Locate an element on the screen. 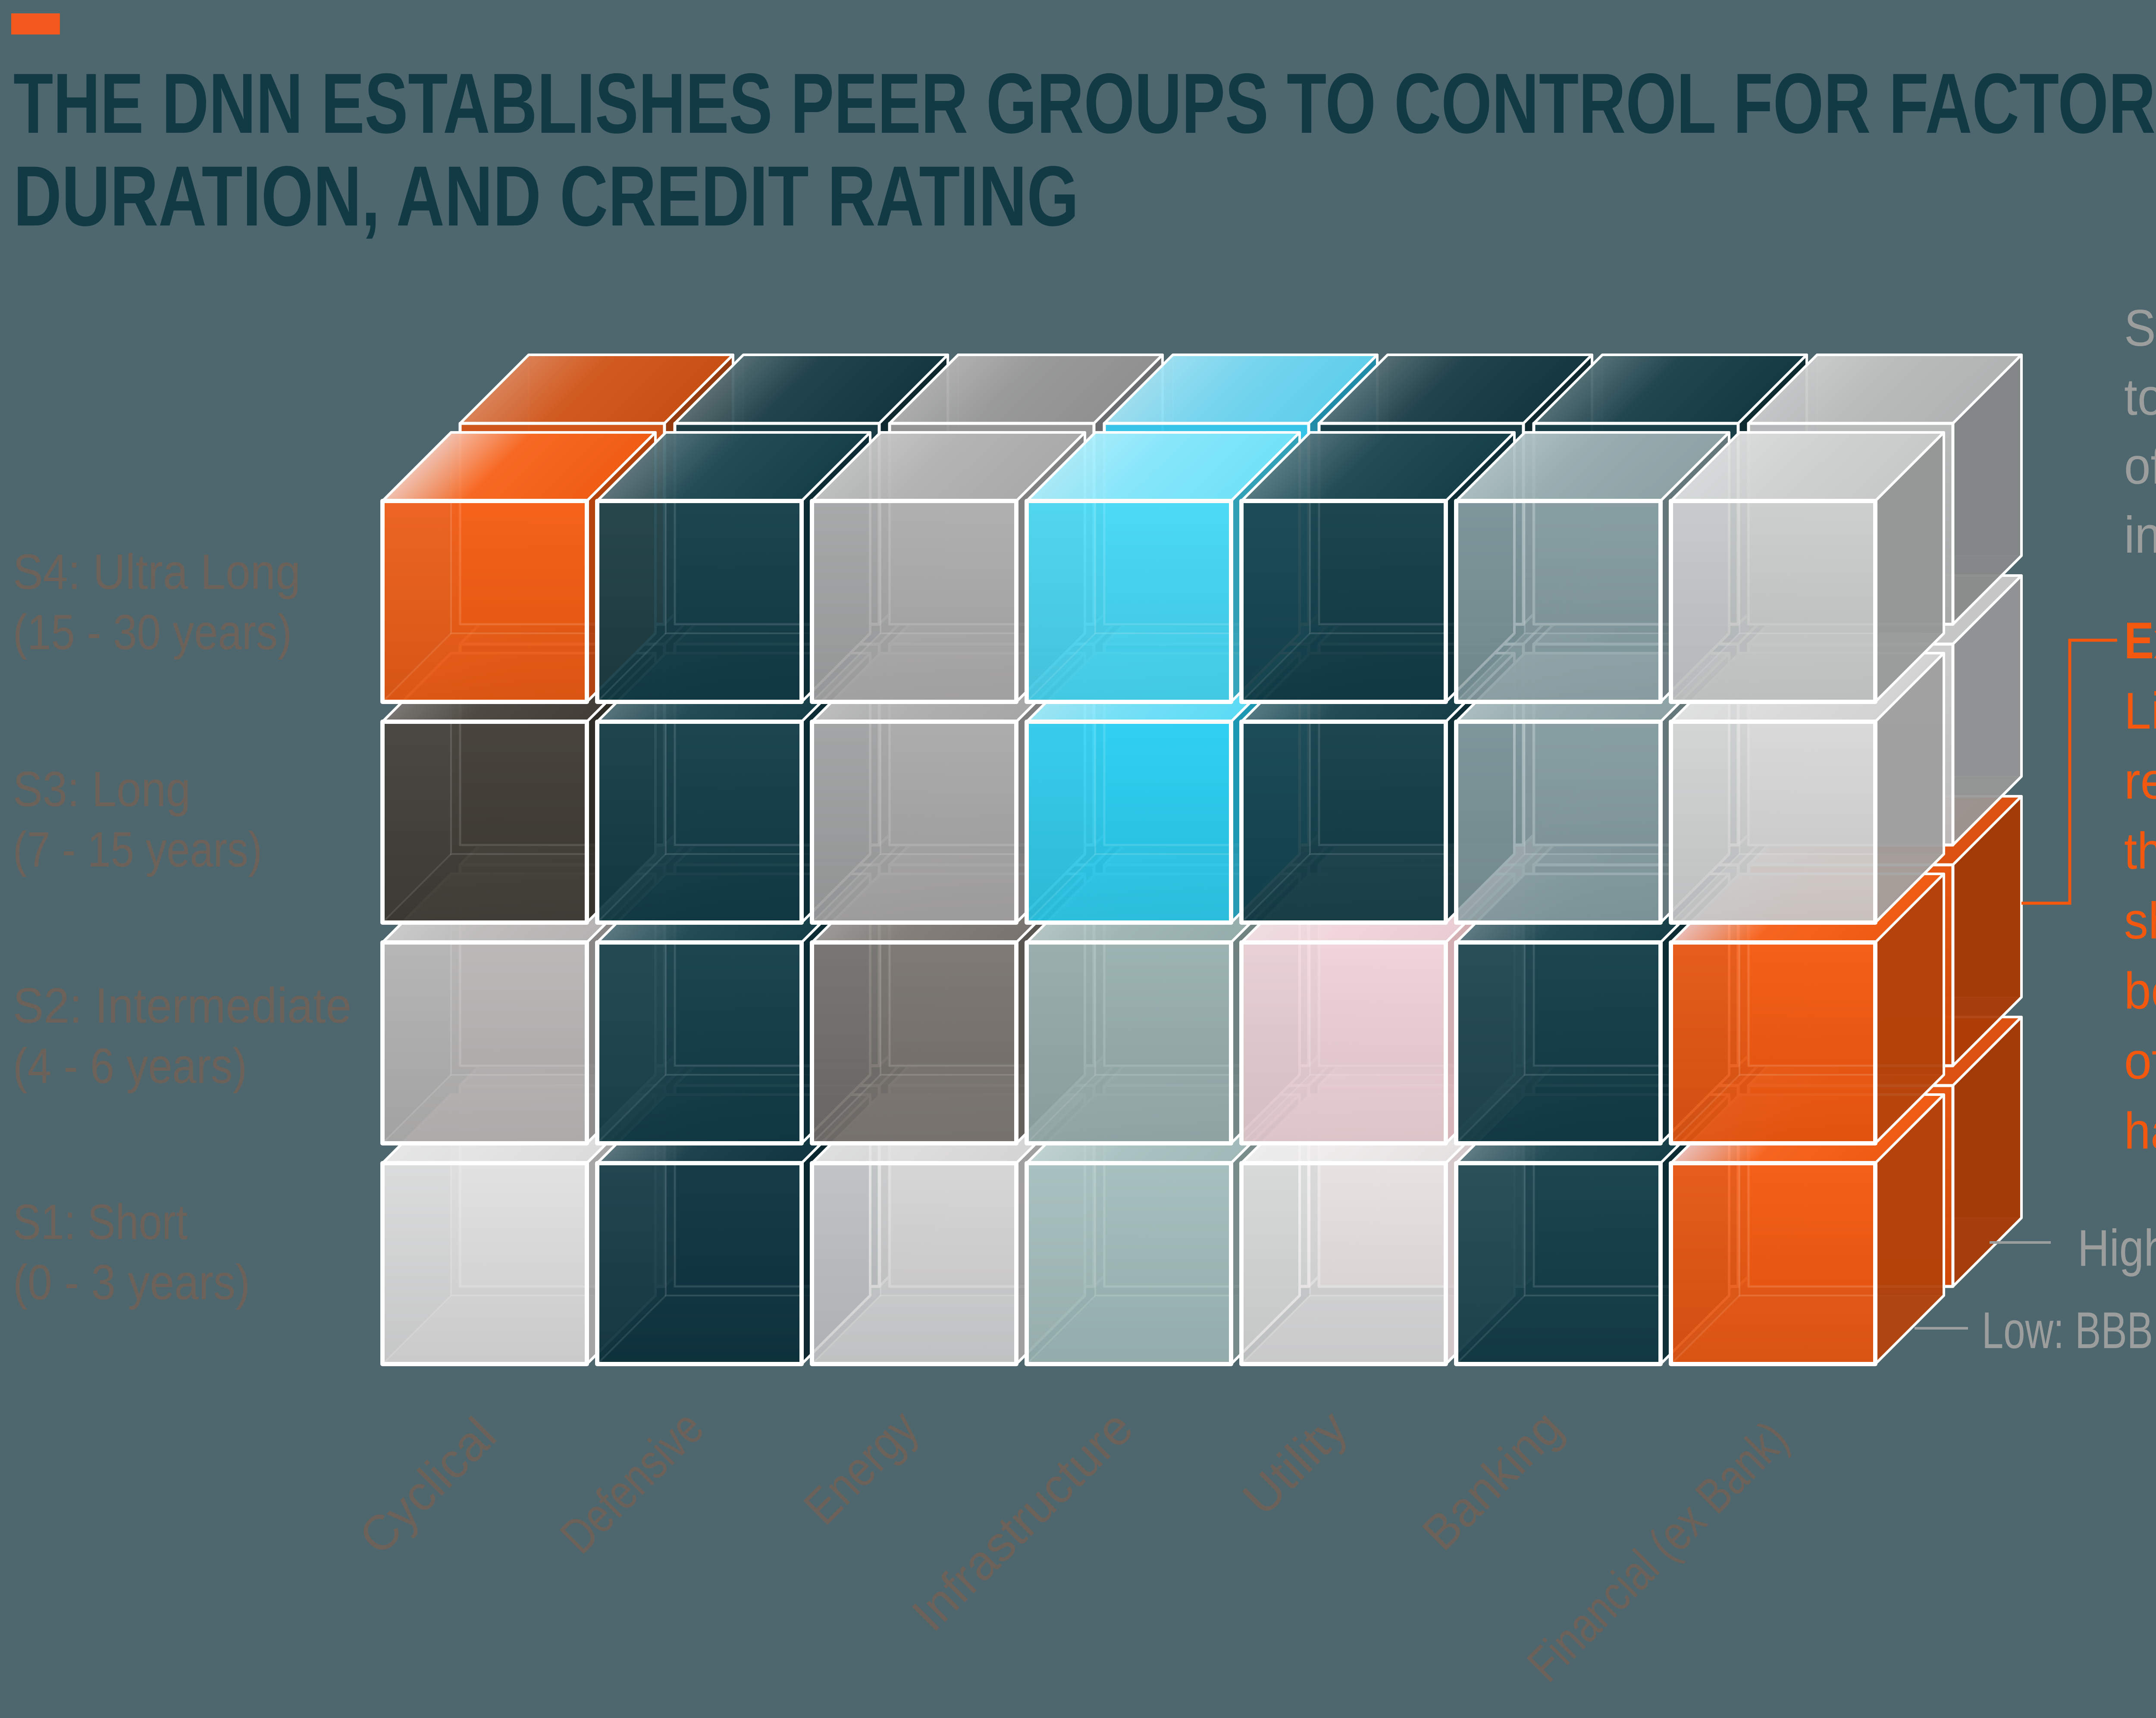 Image resolution: width=2156 pixels, height=1718 pixels. svg-text:short- and intermediate-durati: short- and intermediate-duration is located at coordinates (2140, 921).